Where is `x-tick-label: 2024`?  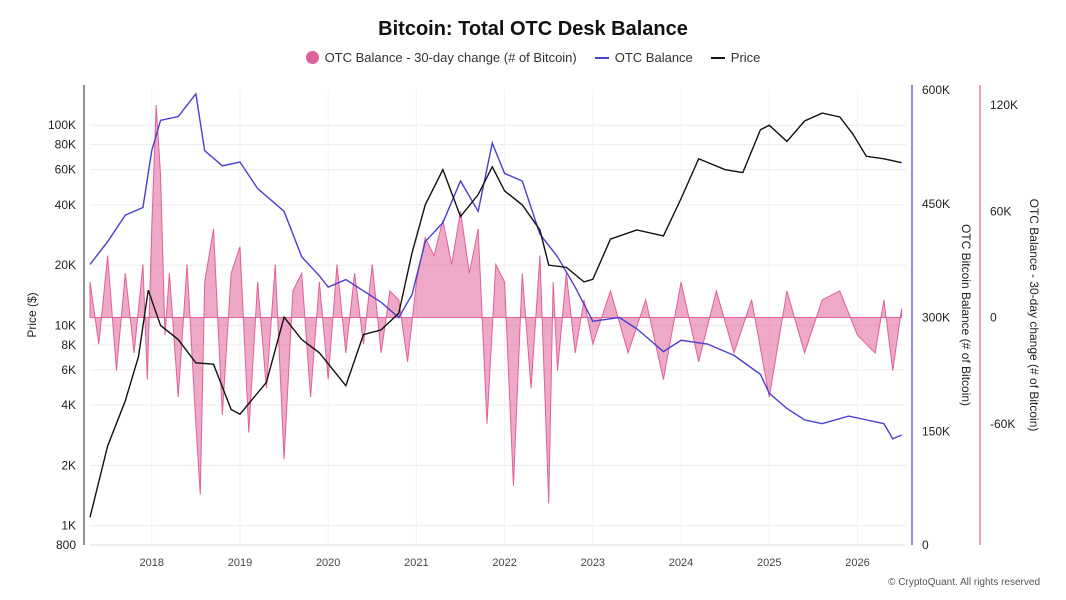 x-tick-label: 2024 is located at coordinates (681, 563).